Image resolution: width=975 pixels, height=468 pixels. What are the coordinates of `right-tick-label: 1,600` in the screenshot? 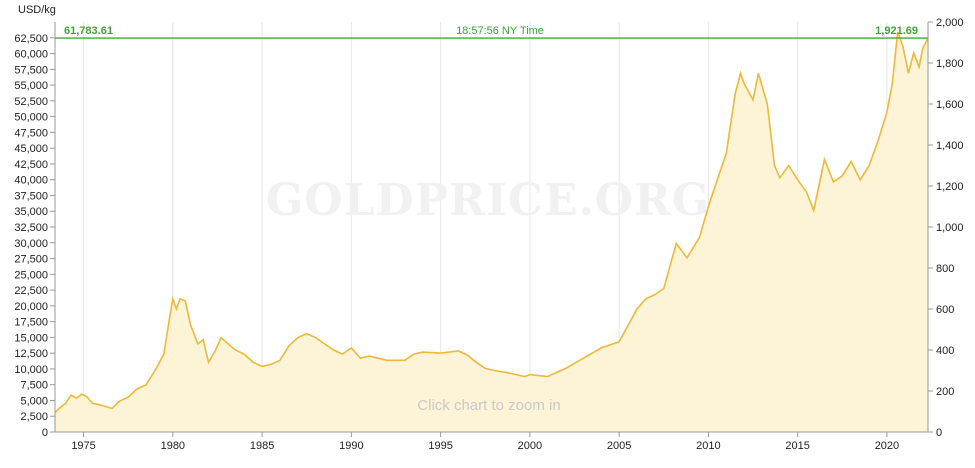 It's located at (950, 105).